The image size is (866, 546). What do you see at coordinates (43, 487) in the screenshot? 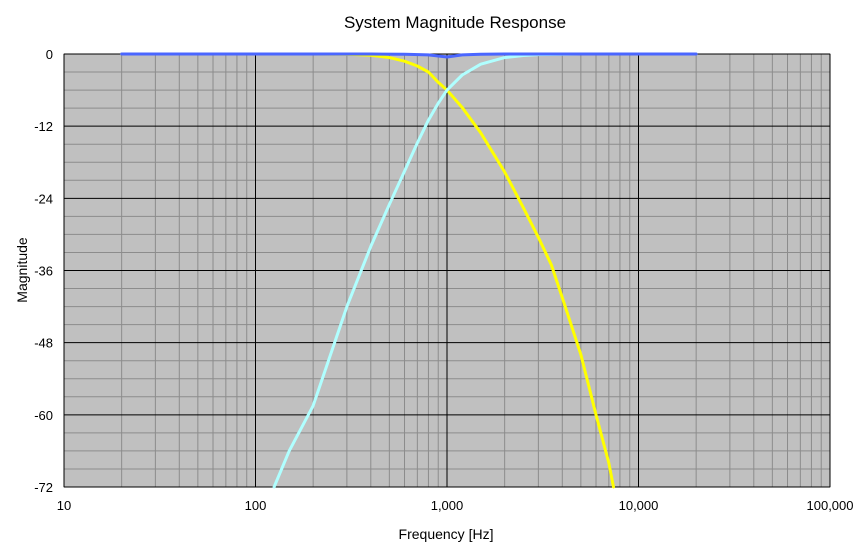
I see `y-tick-label: -72` at bounding box center [43, 487].